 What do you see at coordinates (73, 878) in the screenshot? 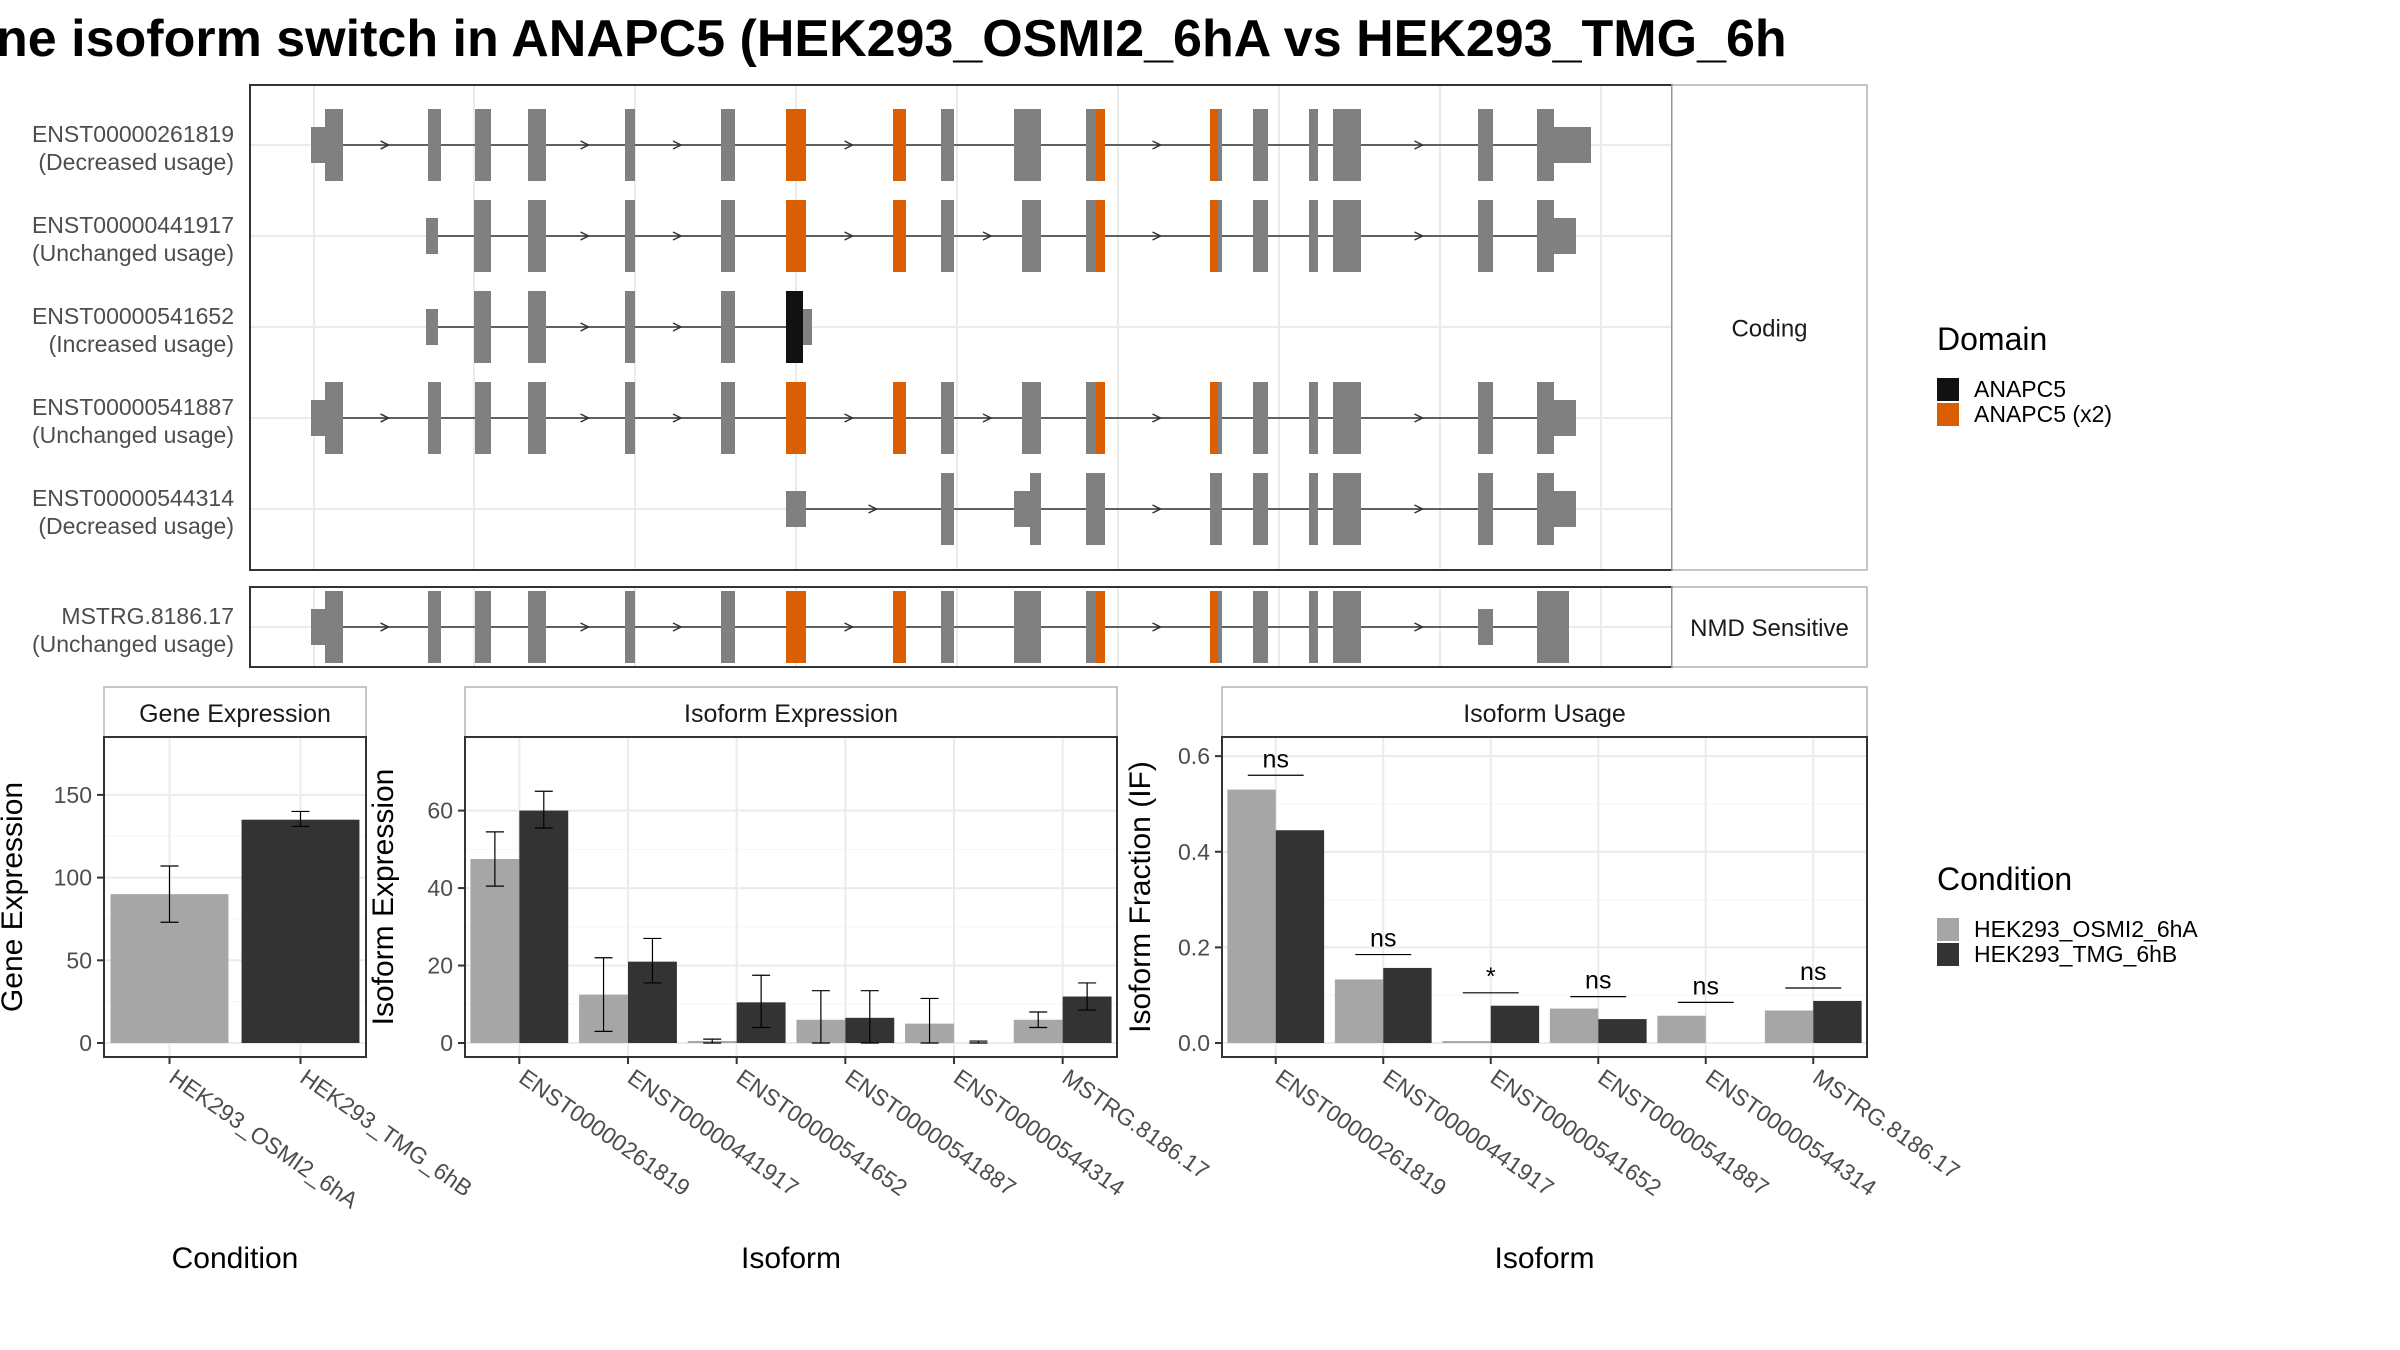
I see `y-tick-label: 100` at bounding box center [73, 878].